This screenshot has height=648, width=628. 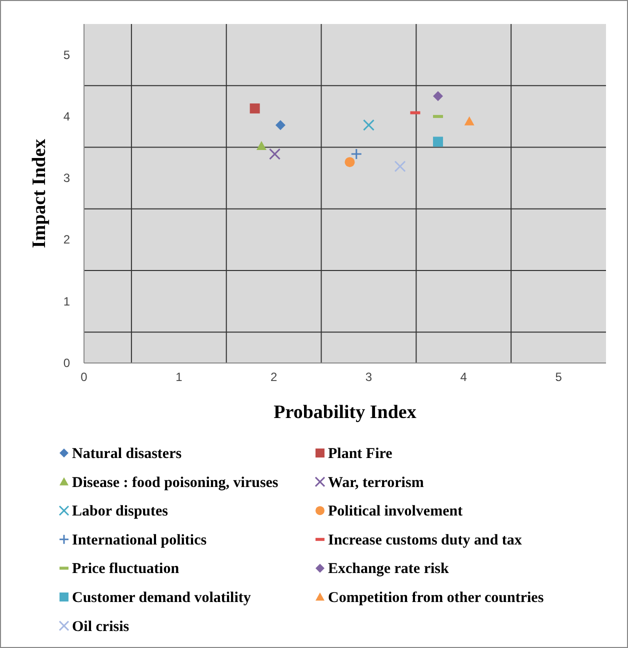 What do you see at coordinates (66, 55) in the screenshot?
I see `y-tick-label: 5` at bounding box center [66, 55].